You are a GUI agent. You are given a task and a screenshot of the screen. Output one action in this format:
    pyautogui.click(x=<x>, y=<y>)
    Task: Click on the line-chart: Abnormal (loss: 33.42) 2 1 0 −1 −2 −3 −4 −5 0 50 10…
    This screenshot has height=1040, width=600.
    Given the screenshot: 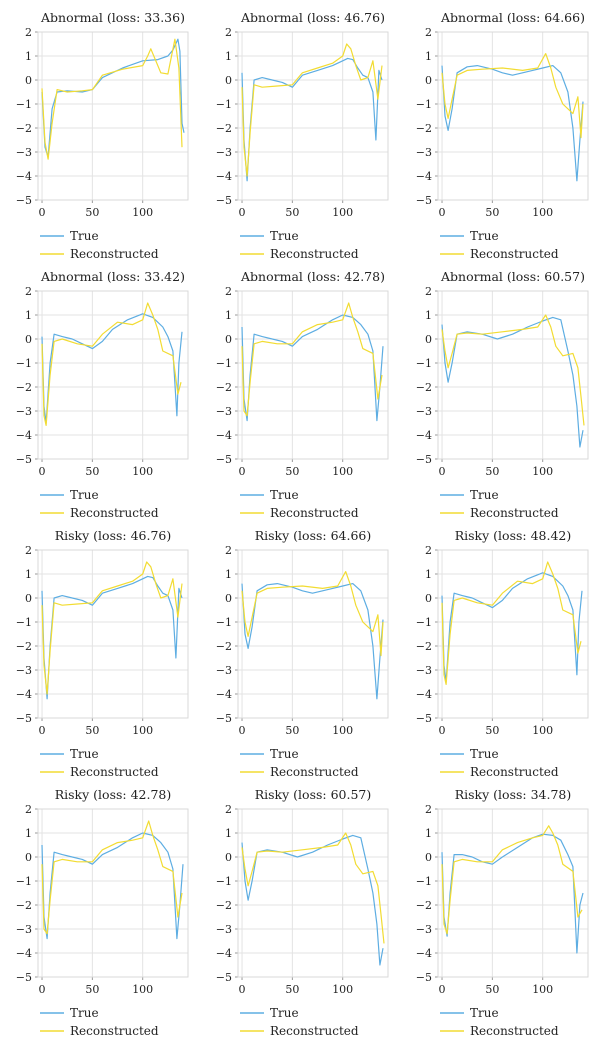 What is the action you would take?
    pyautogui.click(x=102, y=394)
    